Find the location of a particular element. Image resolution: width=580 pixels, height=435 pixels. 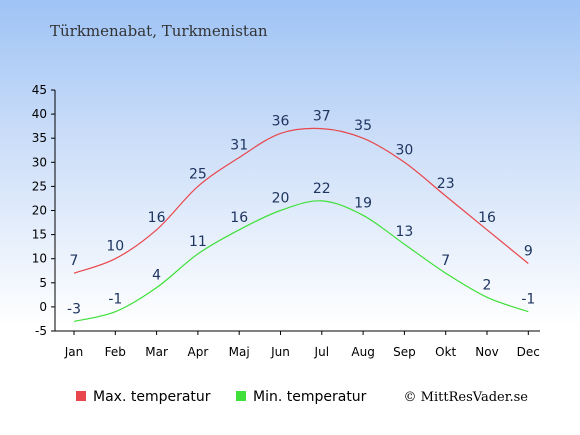

max-temperature-value-label: 7 is located at coordinates (74, 261).